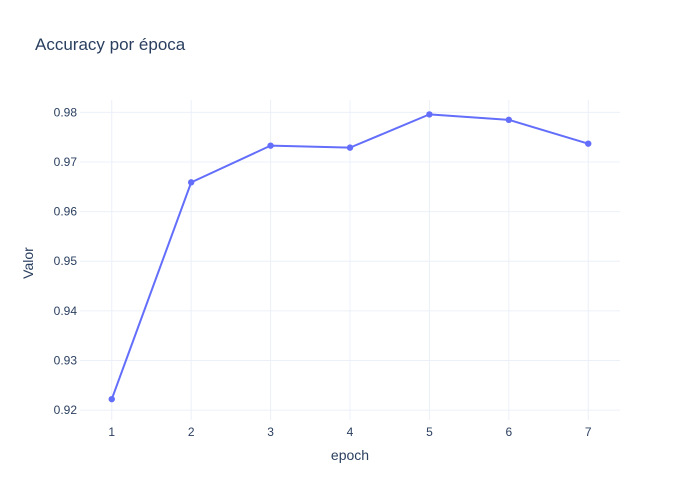 The width and height of the screenshot is (700, 500). Describe the element at coordinates (28, 263) in the screenshot. I see `y-axis-title: Valor` at that location.